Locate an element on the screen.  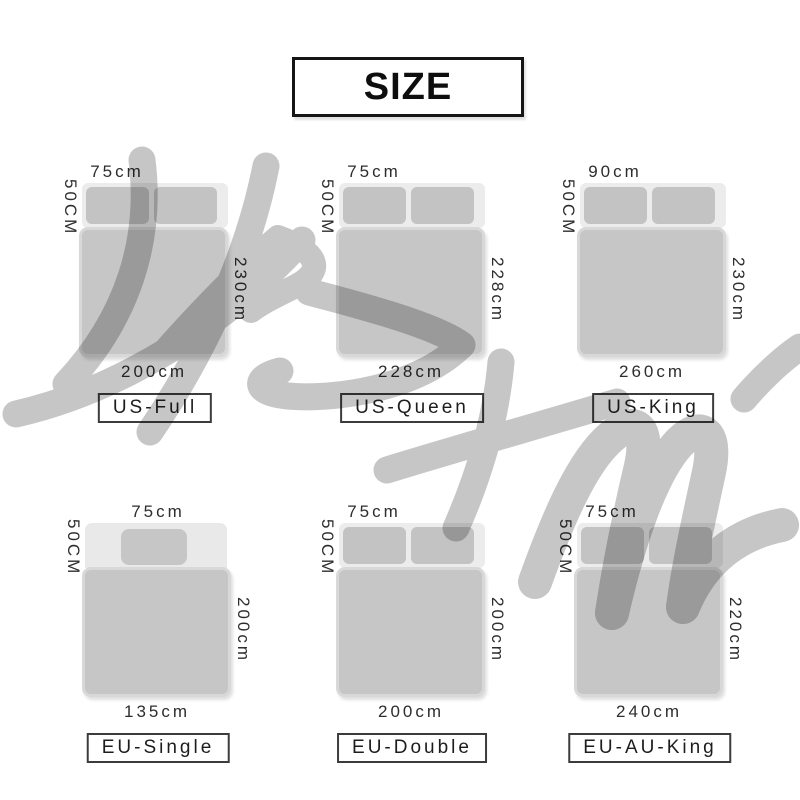
diagram-us-king: 90cm 50CM 230cm 260cm US-King is located at coordinates (653, 292).